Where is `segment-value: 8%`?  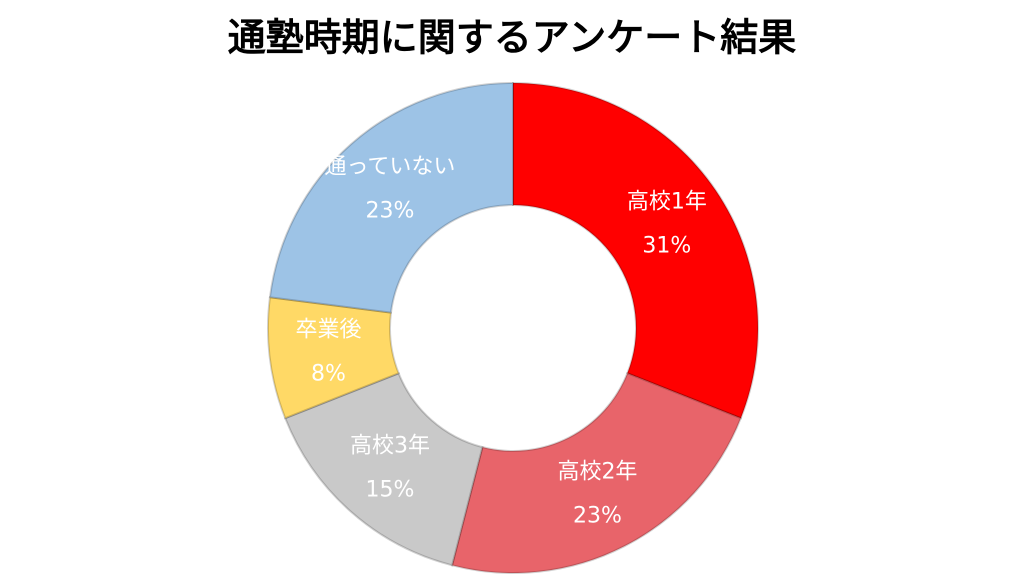
segment-value: 8% is located at coordinates (328, 373).